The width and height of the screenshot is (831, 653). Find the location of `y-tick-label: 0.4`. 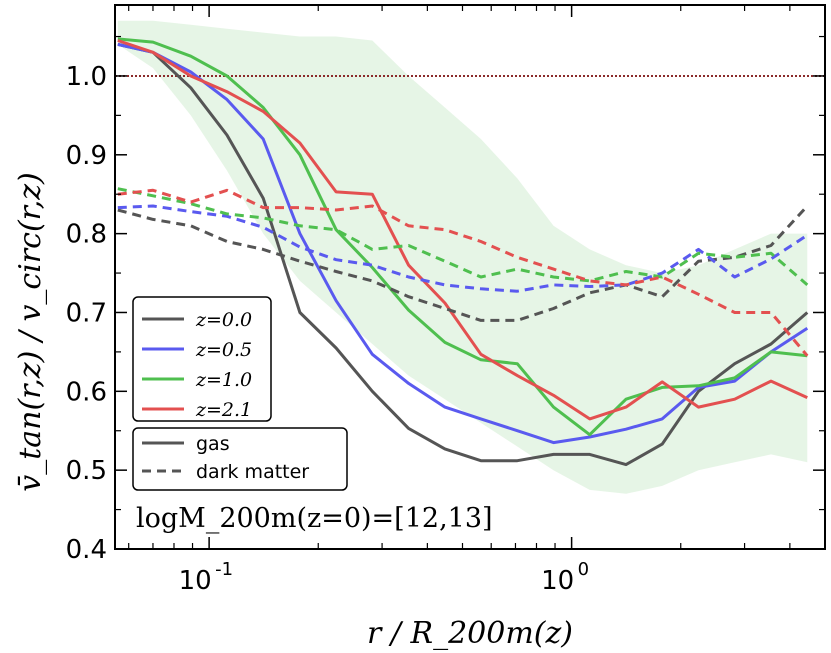

y-tick-label: 0.4 is located at coordinates (86, 550).